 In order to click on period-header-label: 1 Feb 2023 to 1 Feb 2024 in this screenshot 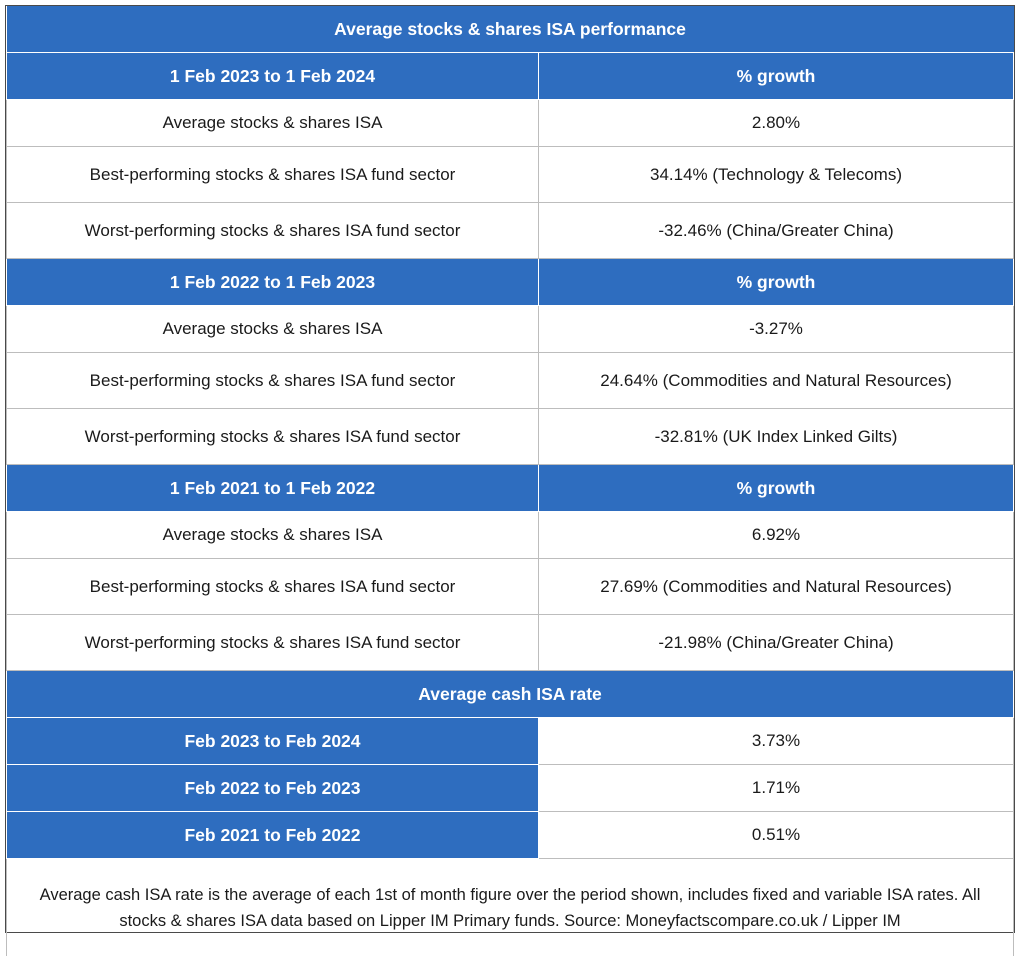, I will do `click(273, 76)`.